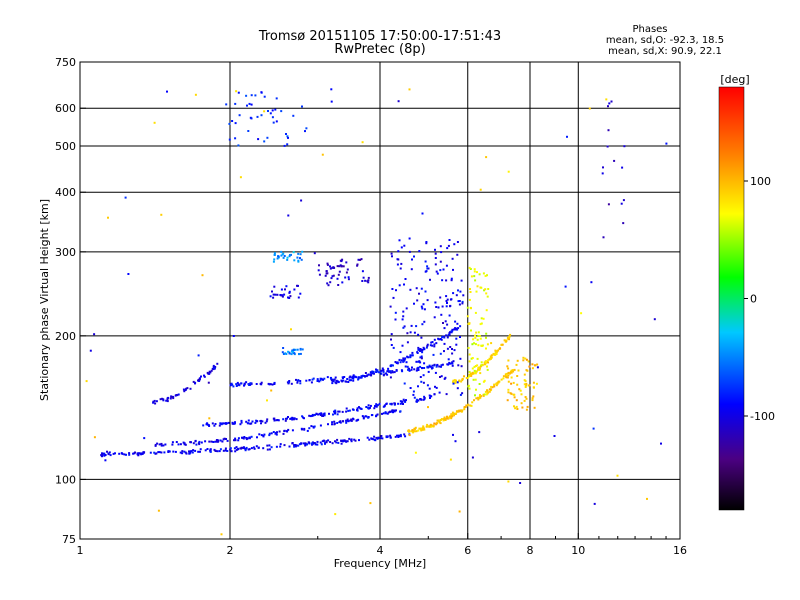 The height and width of the screenshot is (600, 800). Describe the element at coordinates (530, 550) in the screenshot. I see `x-tick-label-8: 8` at that location.